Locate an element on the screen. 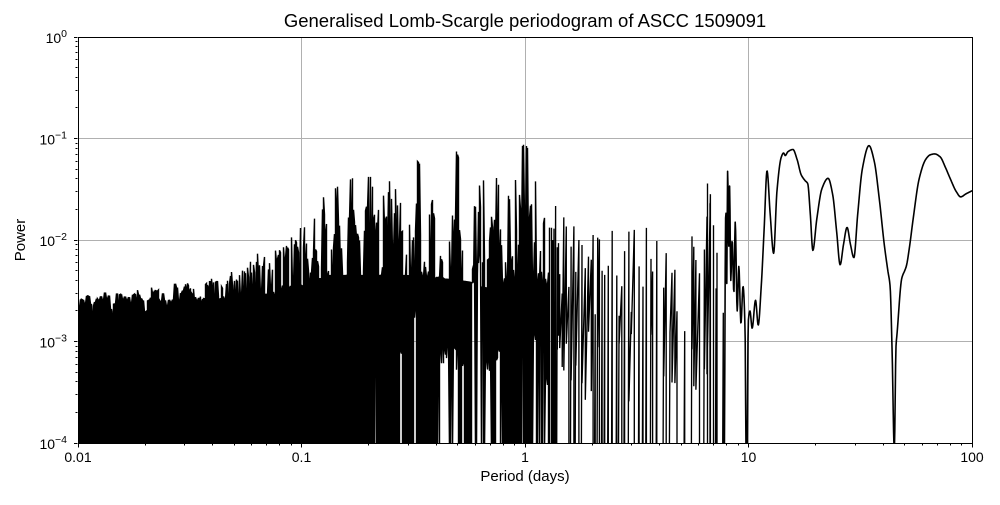 This screenshot has width=1000, height=505. svg-text: 10⁻⁴ is located at coordinates (53, 443).